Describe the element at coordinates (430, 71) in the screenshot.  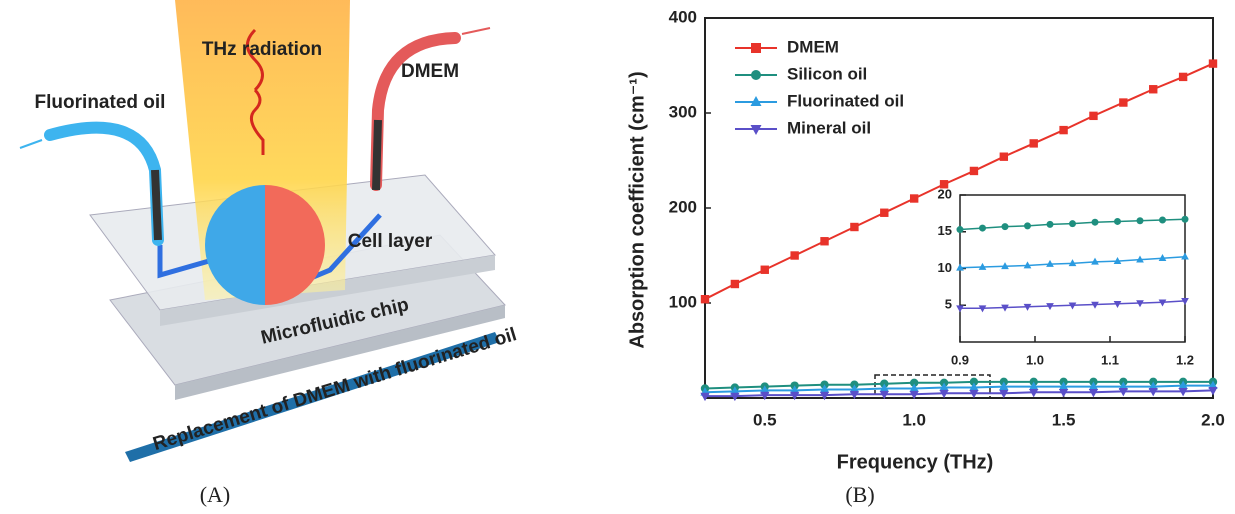
I see `outlet-label: DMEM` at that location.